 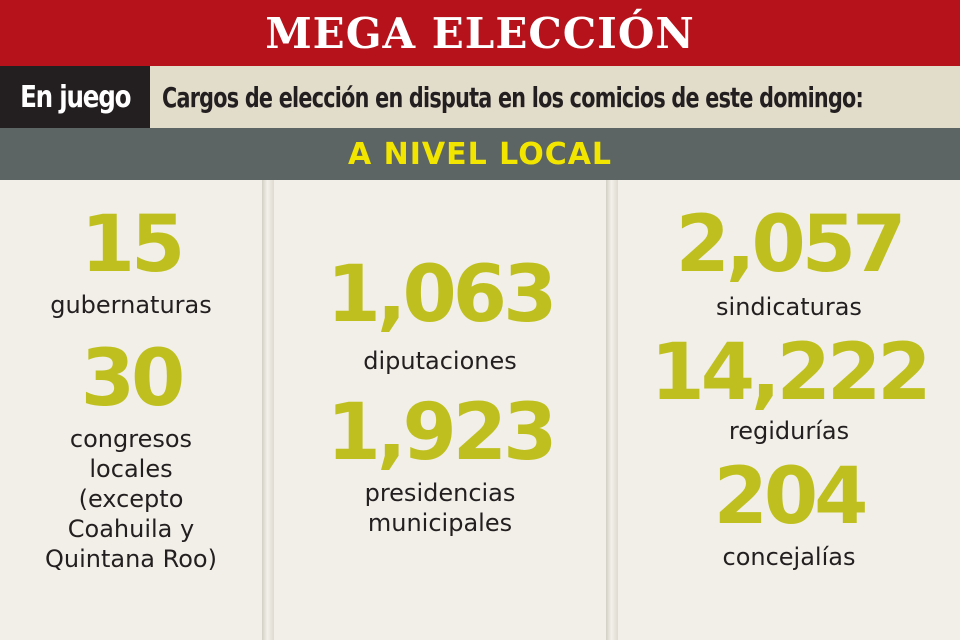 What do you see at coordinates (789, 557) in the screenshot?
I see `stat-label-concejalias: concejalías` at bounding box center [789, 557].